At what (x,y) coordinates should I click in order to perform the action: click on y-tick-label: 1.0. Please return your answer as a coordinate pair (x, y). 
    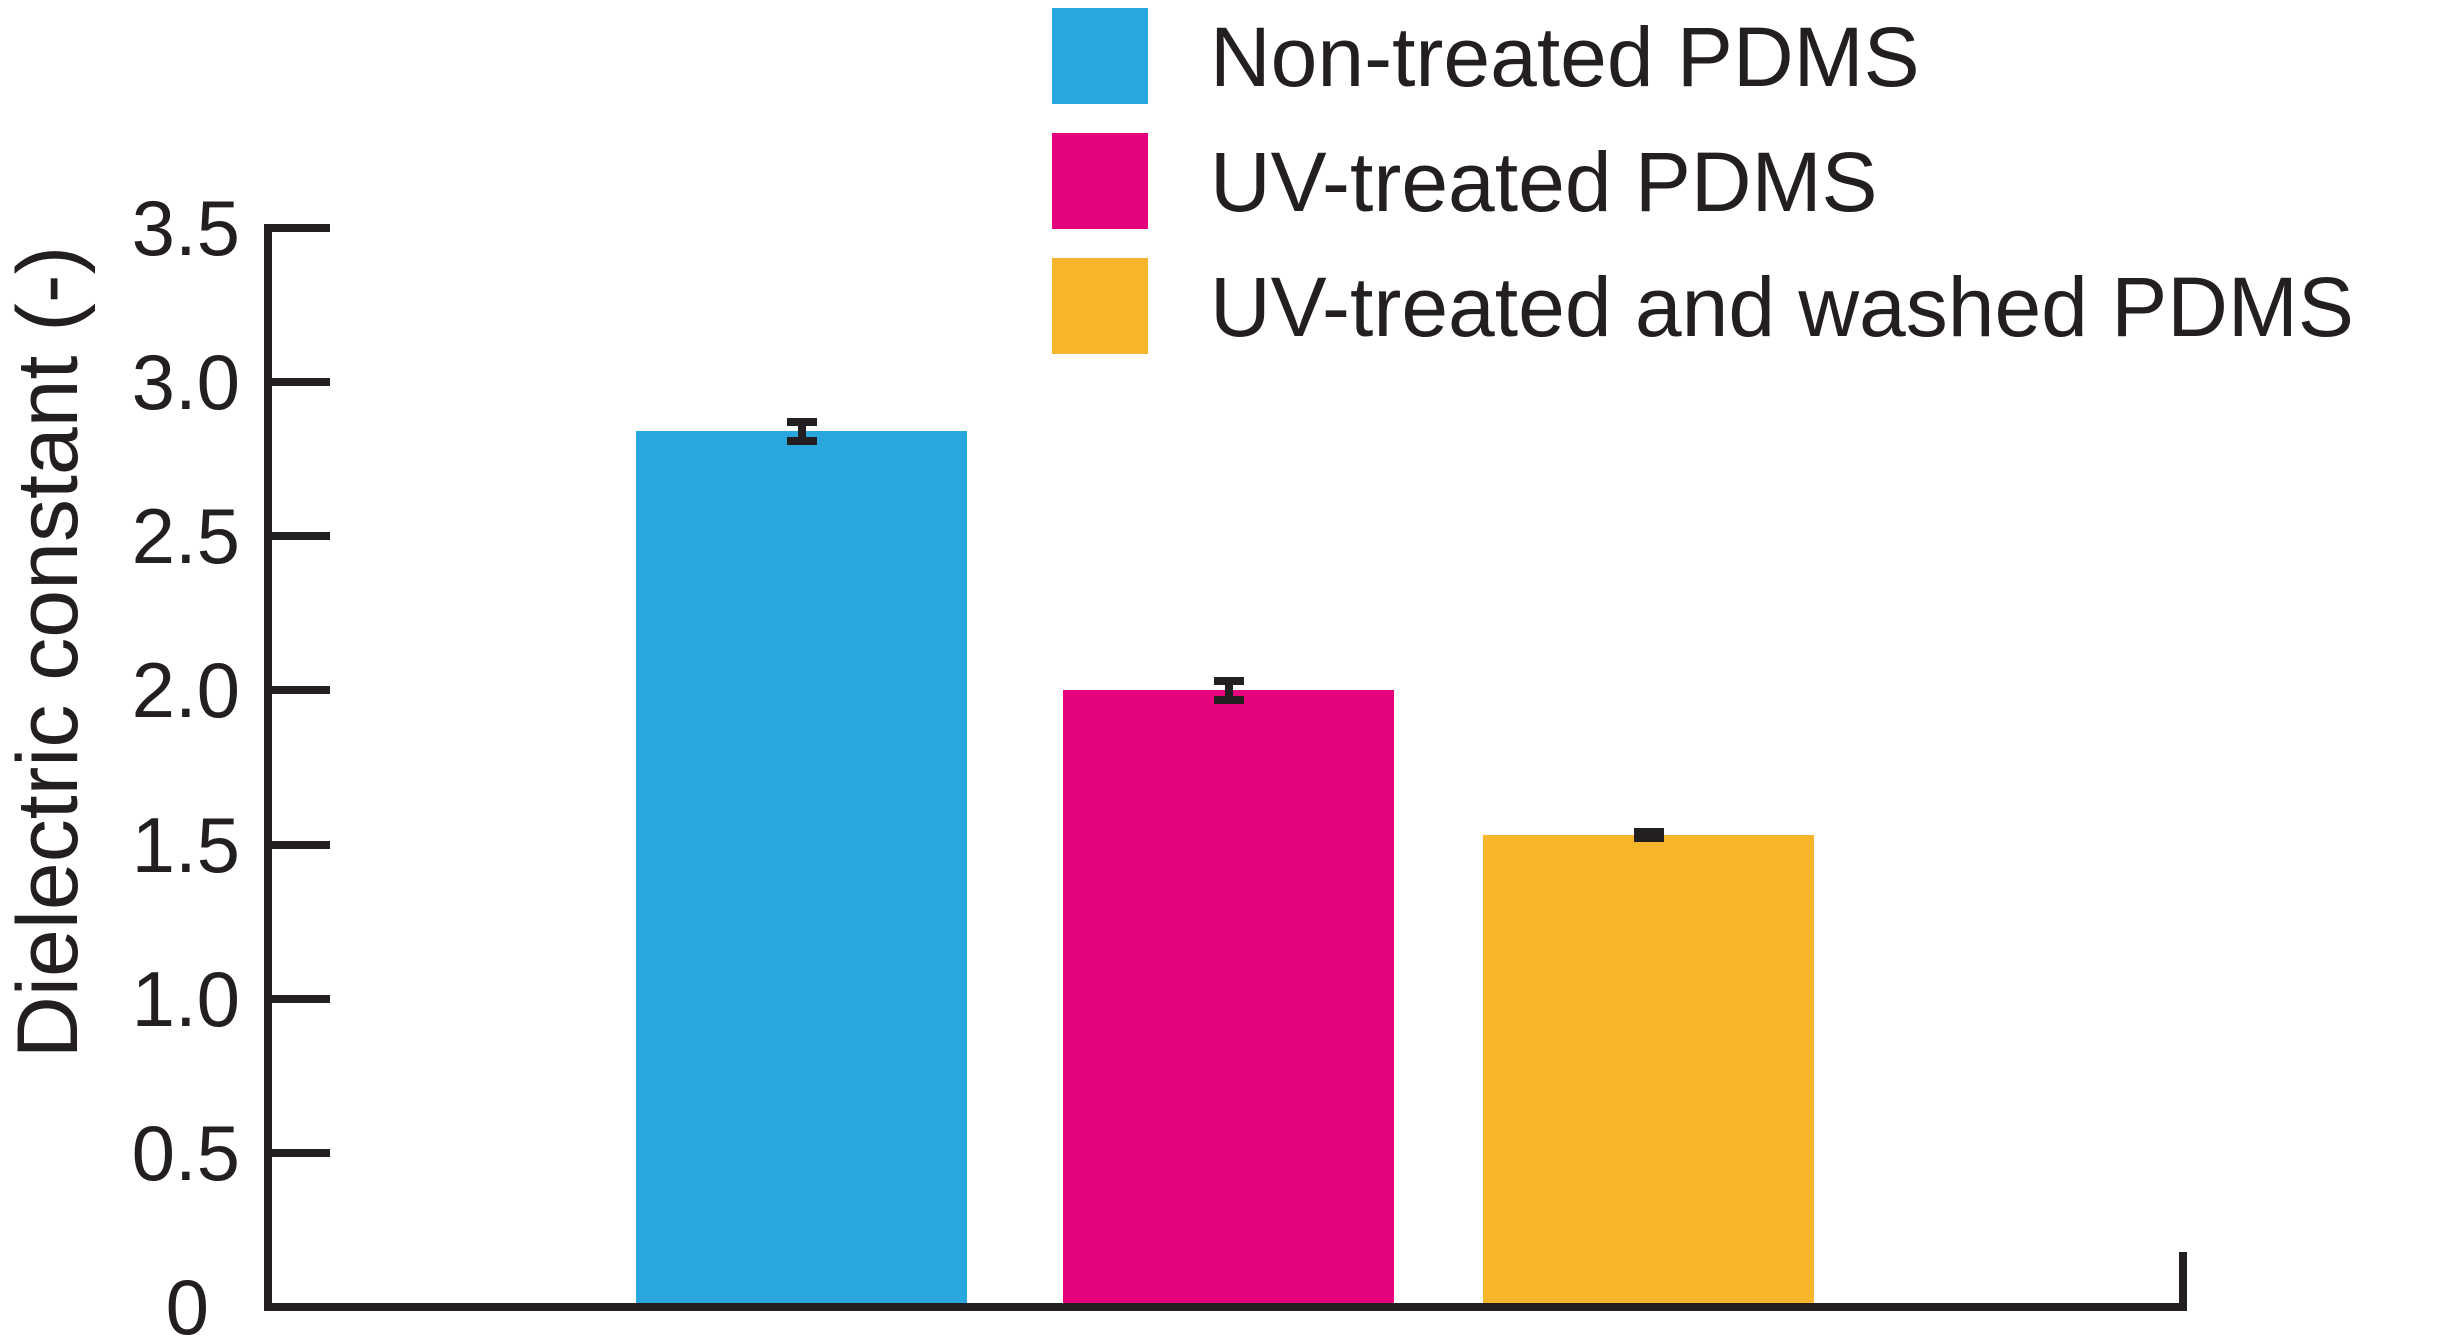
    Looking at the image, I should click on (185, 998).